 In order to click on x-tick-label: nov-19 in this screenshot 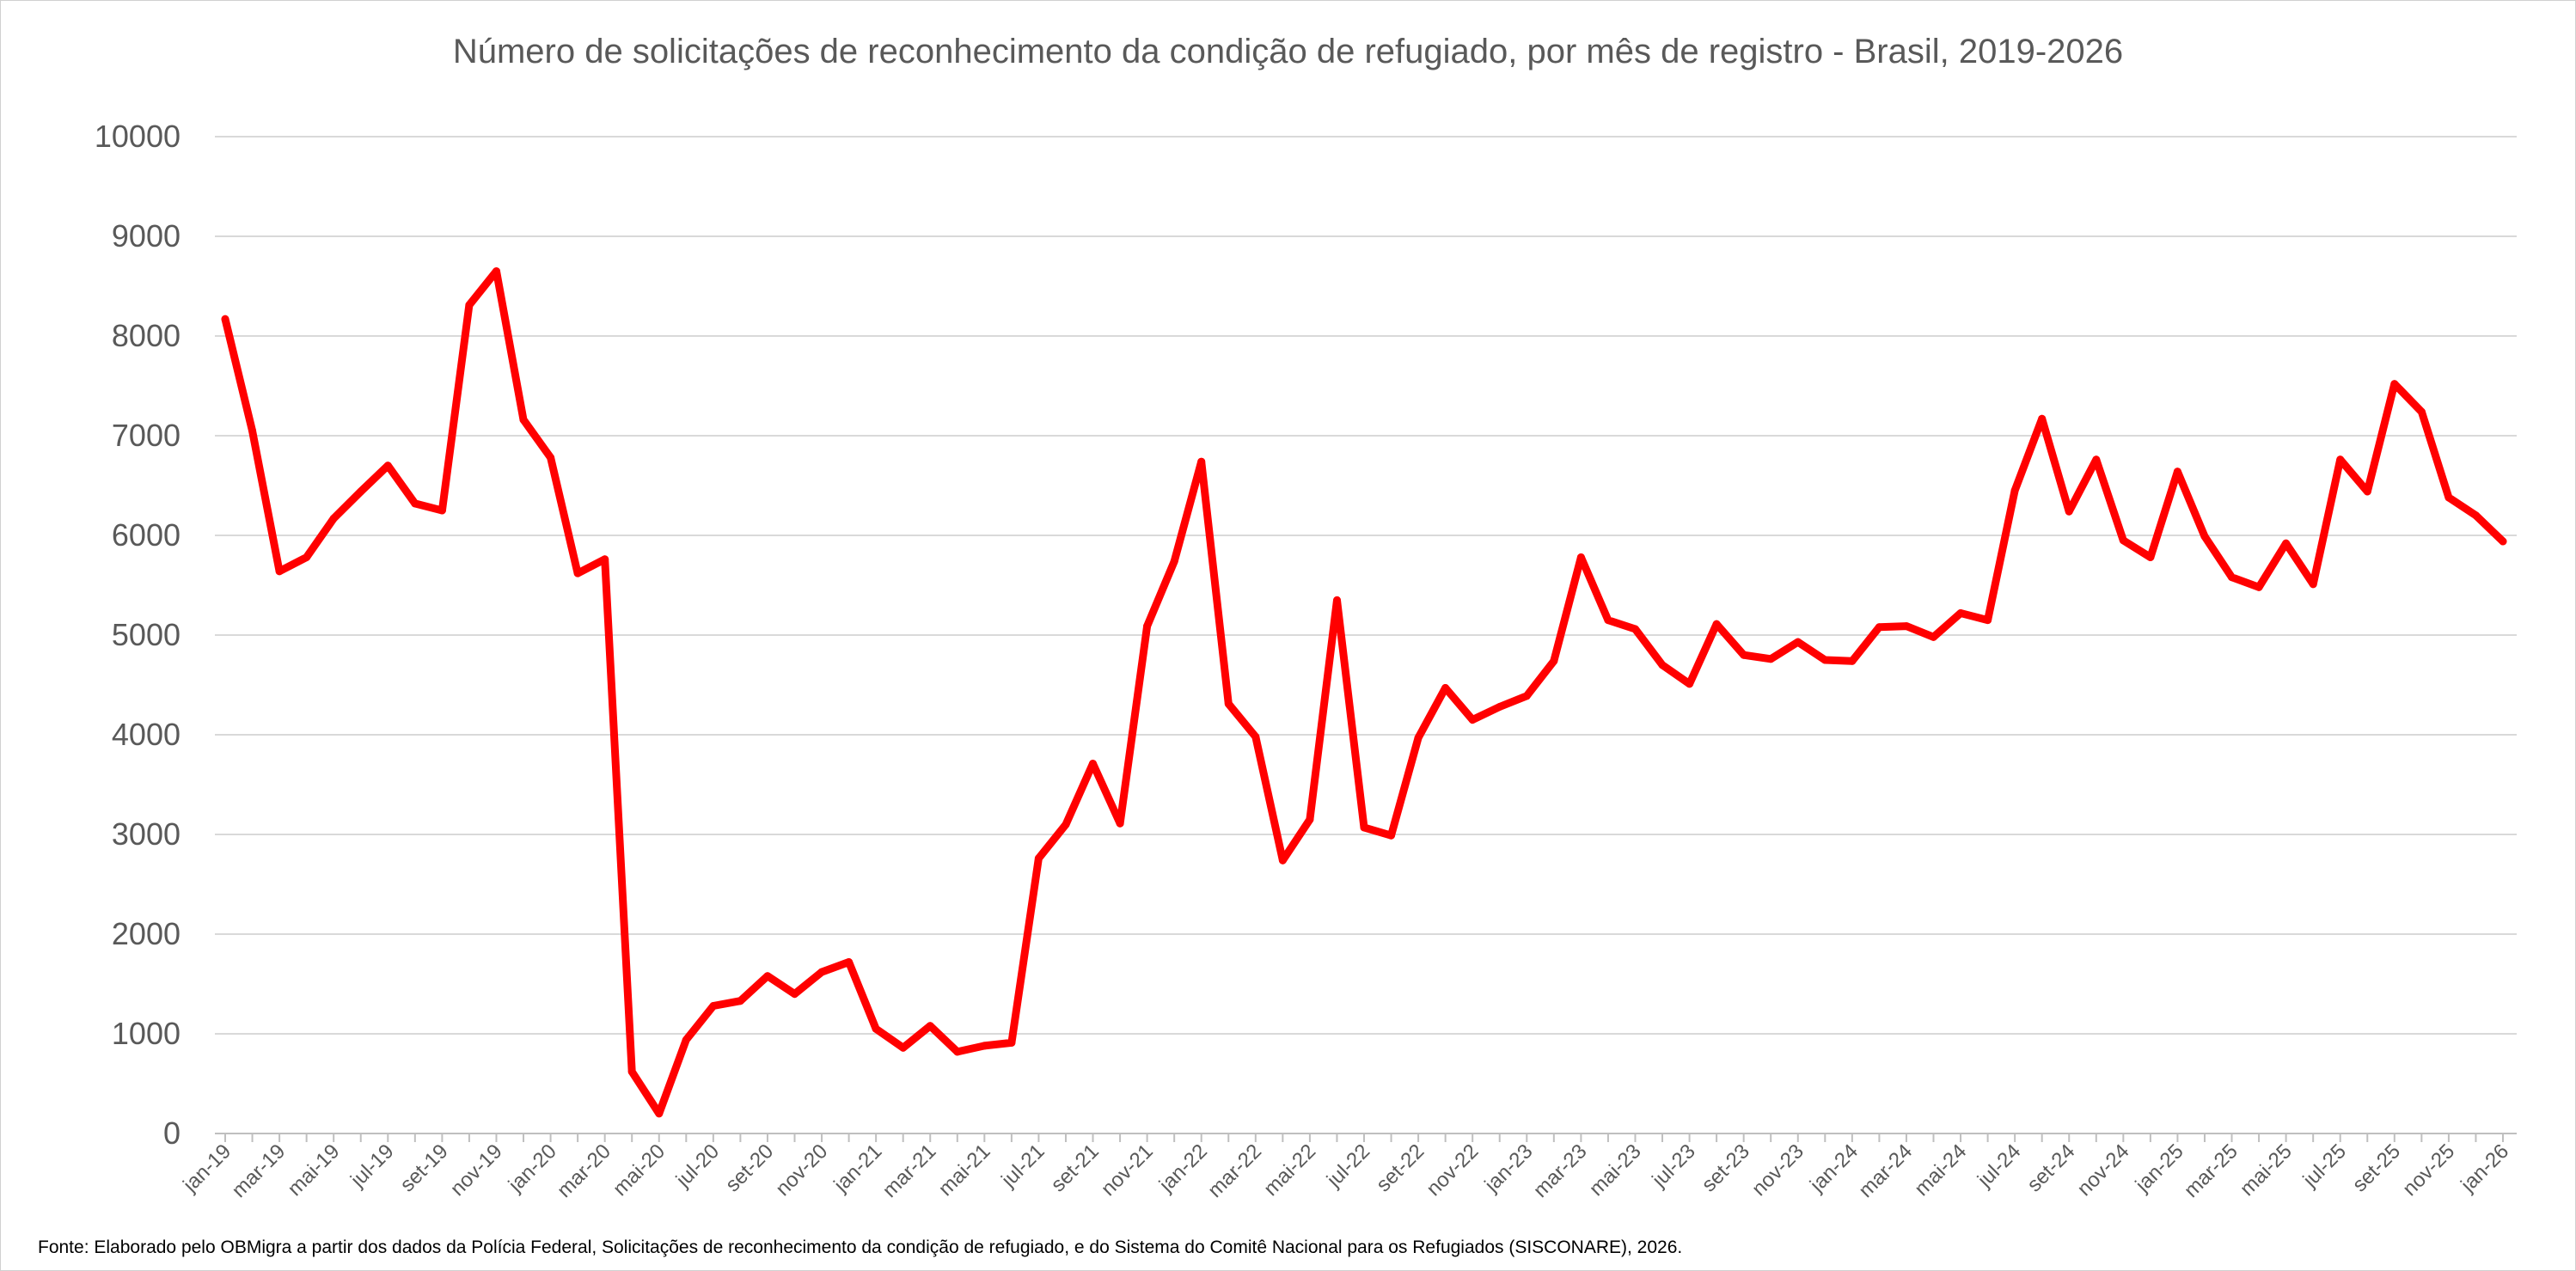, I will do `click(476, 1170)`.